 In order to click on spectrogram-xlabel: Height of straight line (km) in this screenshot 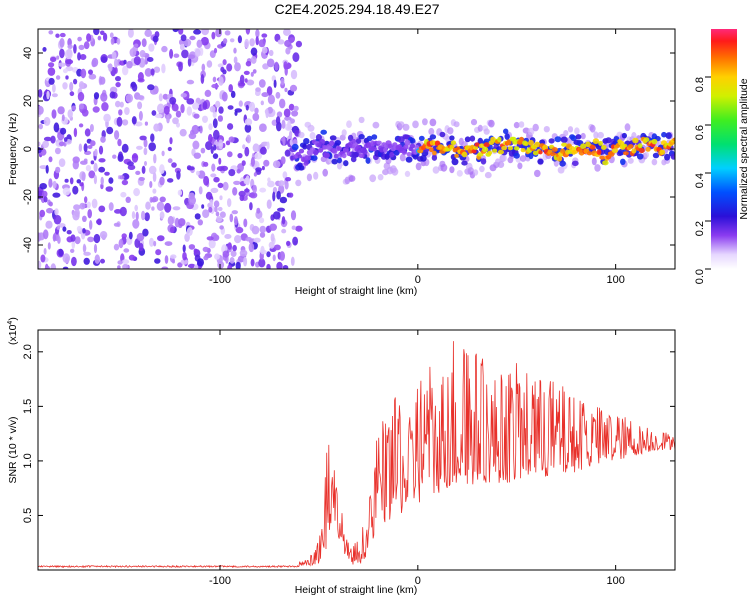, I will do `click(356, 291)`.